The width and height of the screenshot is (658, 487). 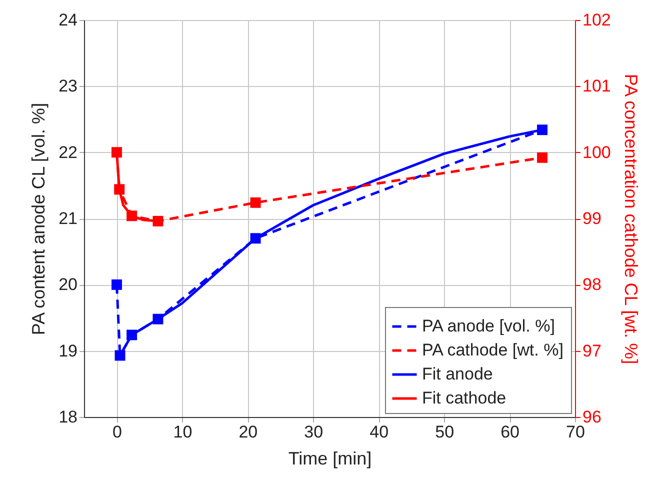 I want to click on y2-tick-label: 101, so click(x=596, y=86).